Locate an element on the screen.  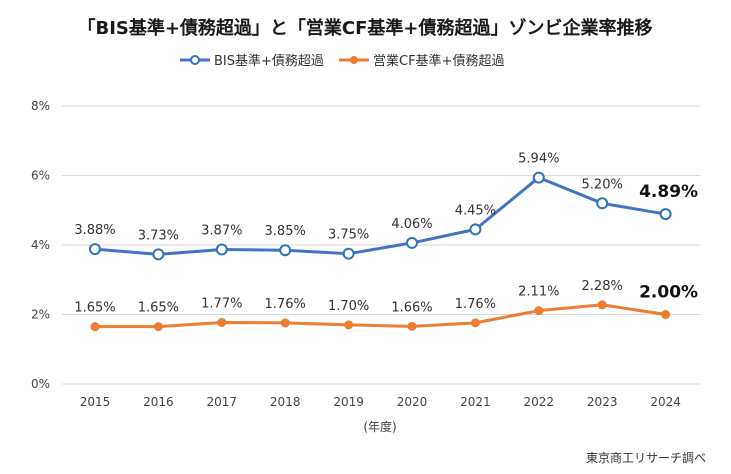
y-tick-label: 4% is located at coordinates (40, 245).